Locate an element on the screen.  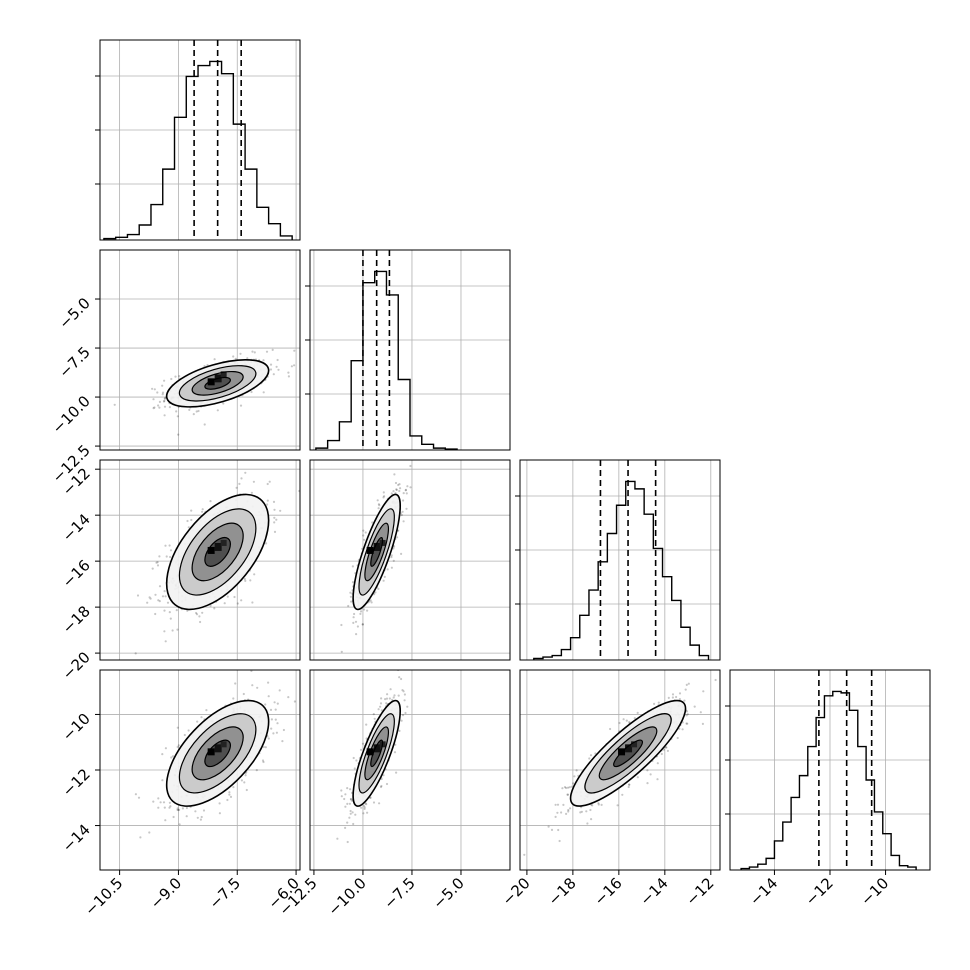
panel-frame is located at coordinates (200, 560).